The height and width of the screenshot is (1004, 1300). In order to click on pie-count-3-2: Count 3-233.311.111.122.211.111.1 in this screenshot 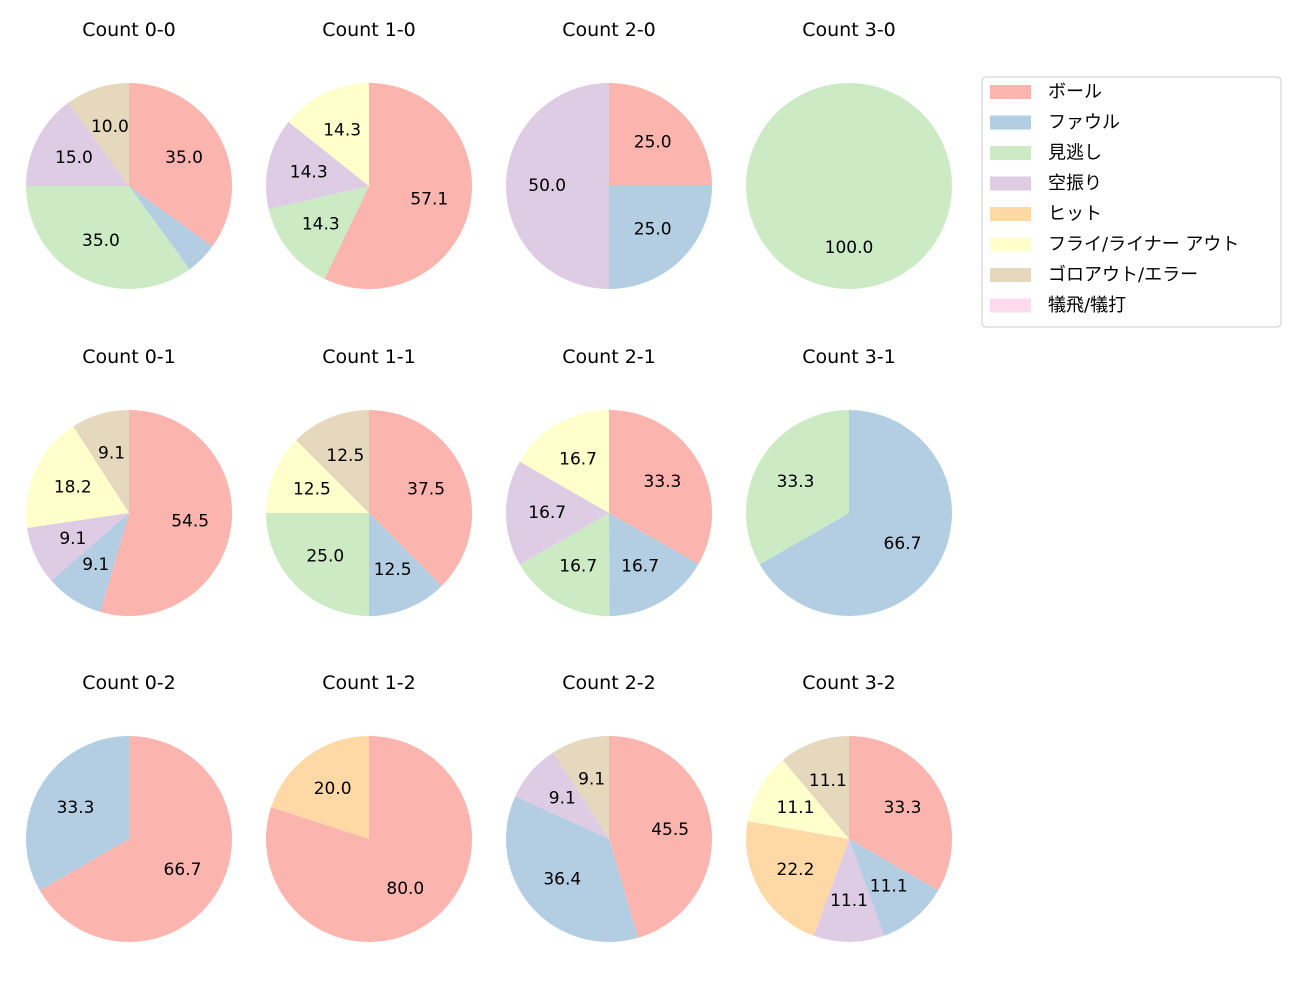, I will do `click(849, 807)`.